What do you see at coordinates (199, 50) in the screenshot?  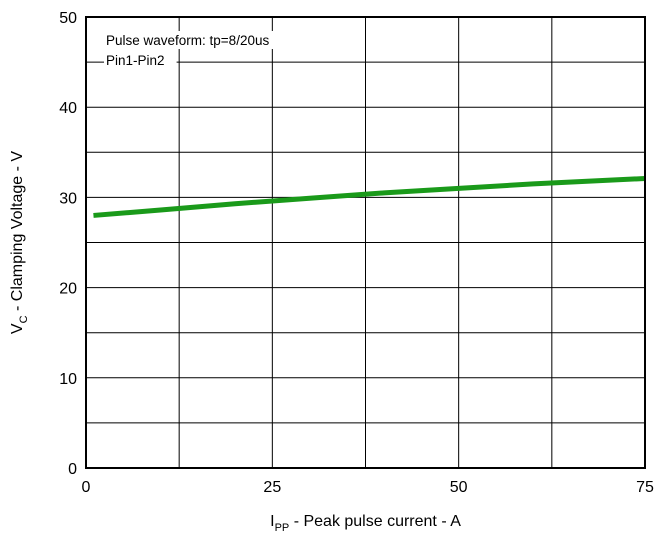 I see `annotations: Pulse waveform: tp=8/20us Pin1-Pin2` at bounding box center [199, 50].